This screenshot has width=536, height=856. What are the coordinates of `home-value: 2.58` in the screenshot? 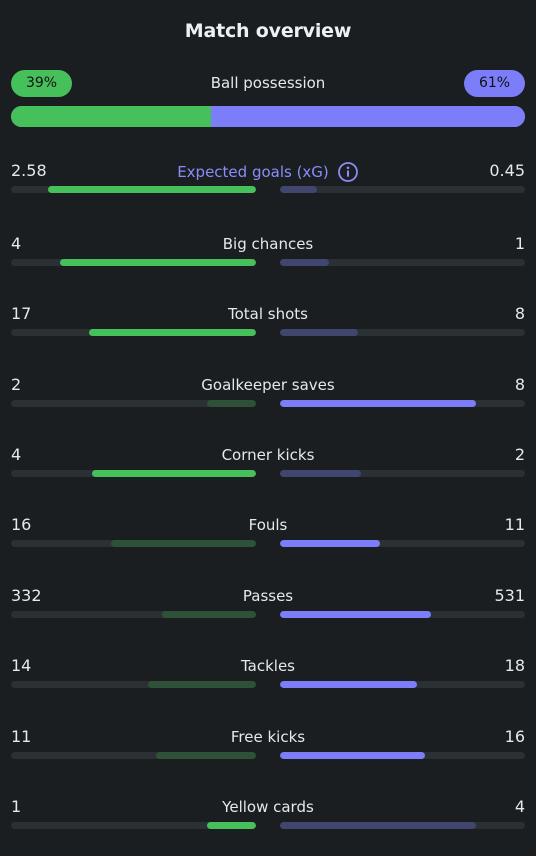 It's located at (29, 170).